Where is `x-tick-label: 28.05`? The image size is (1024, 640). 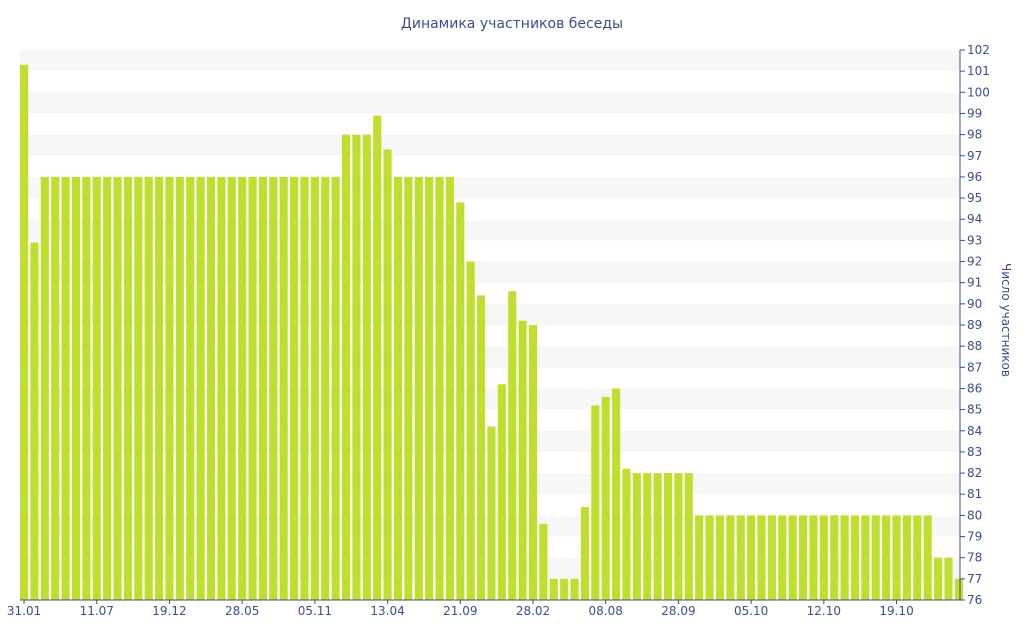 x-tick-label: 28.05 is located at coordinates (242, 611).